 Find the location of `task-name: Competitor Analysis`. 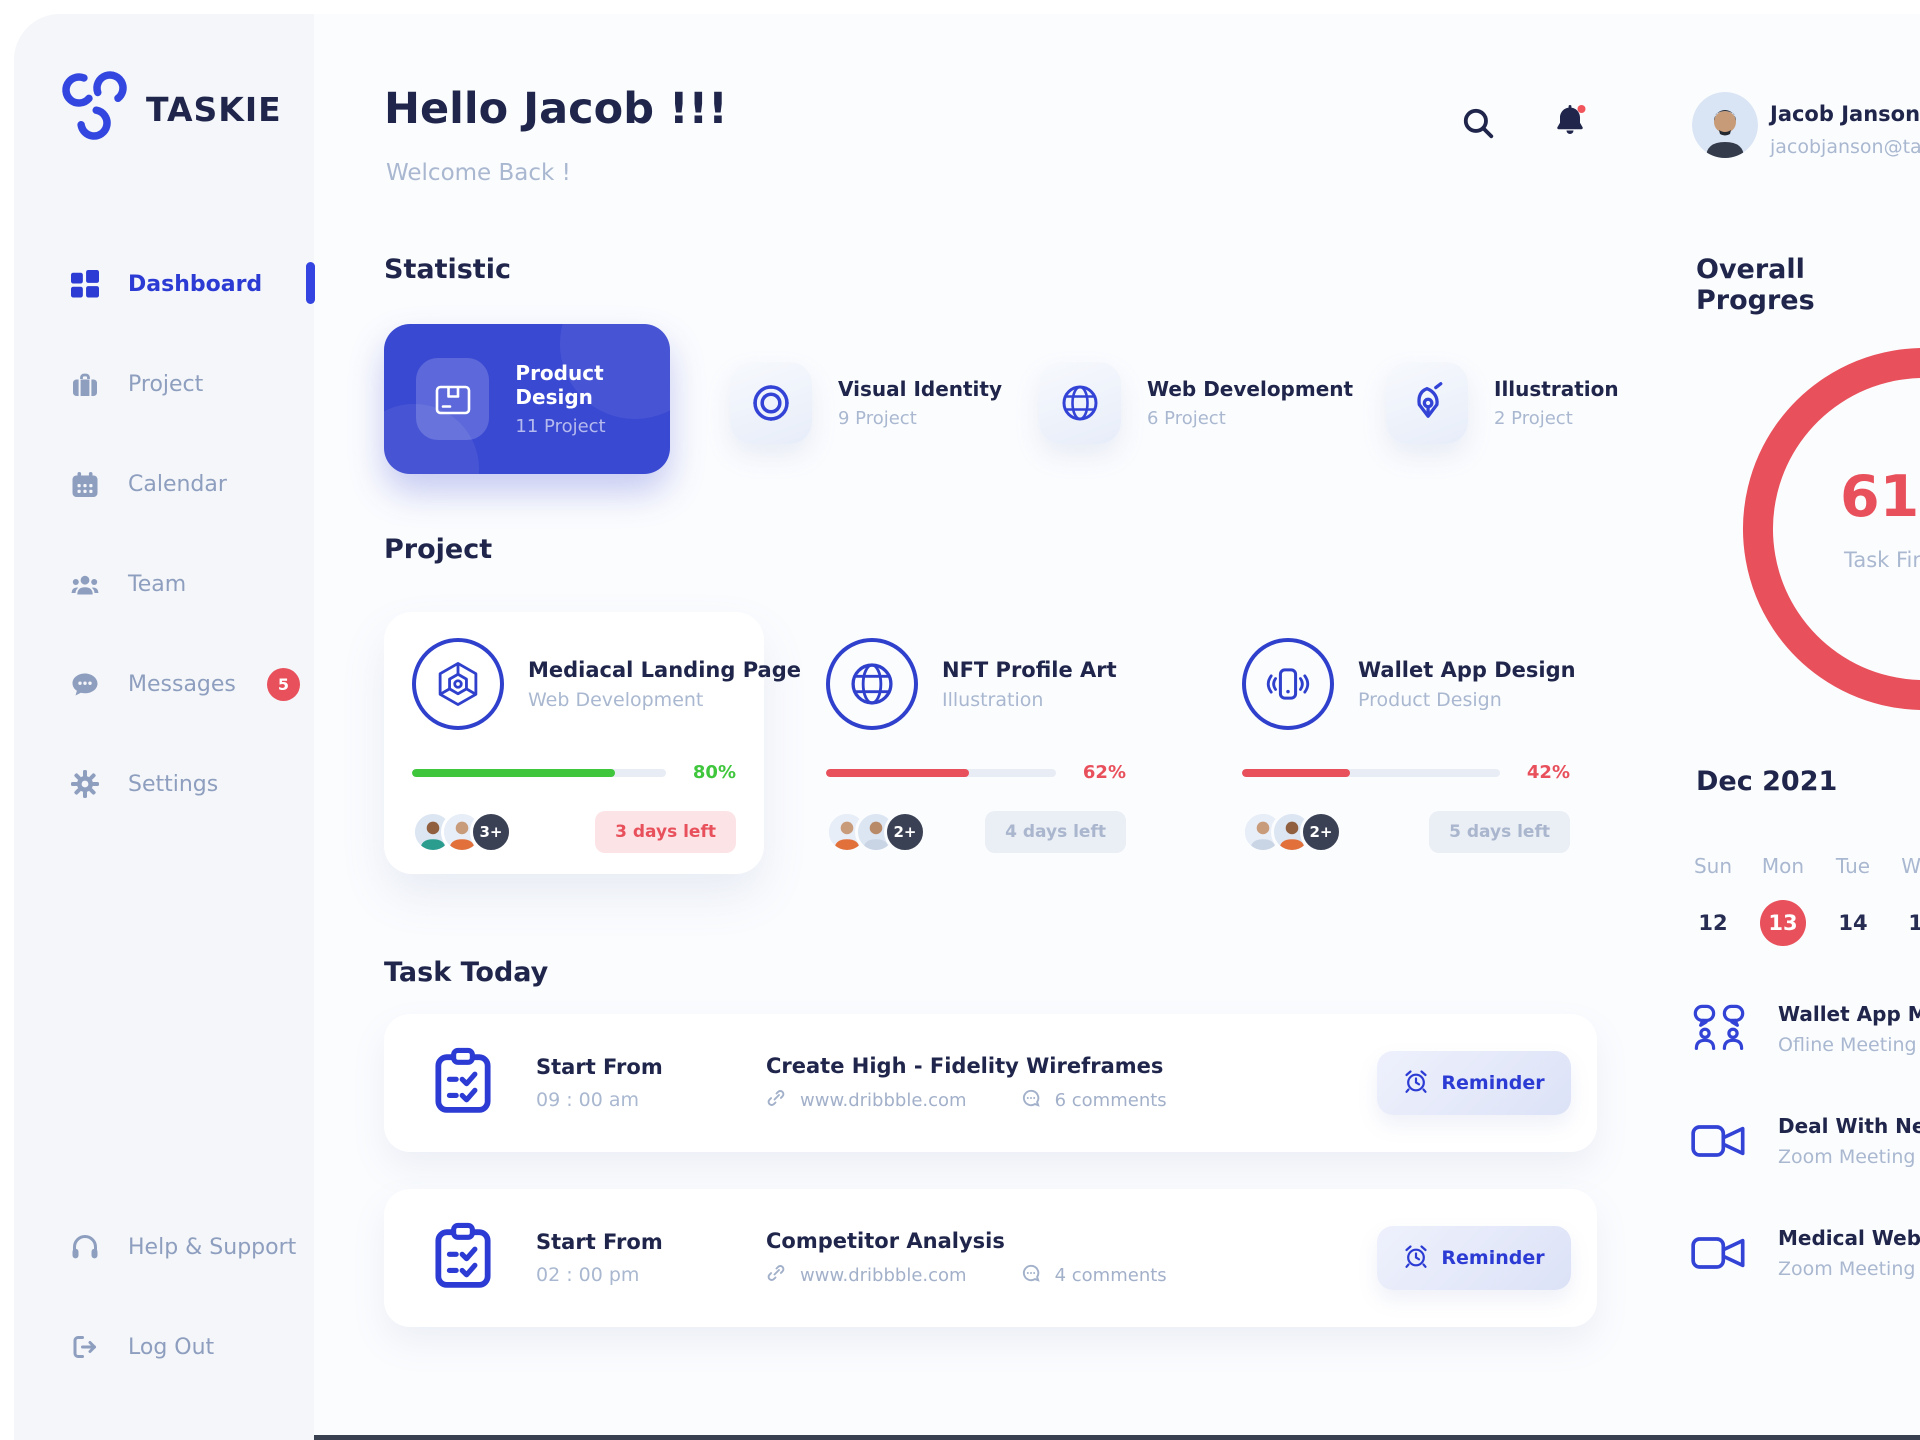

task-name: Competitor Analysis is located at coordinates (885, 1240).